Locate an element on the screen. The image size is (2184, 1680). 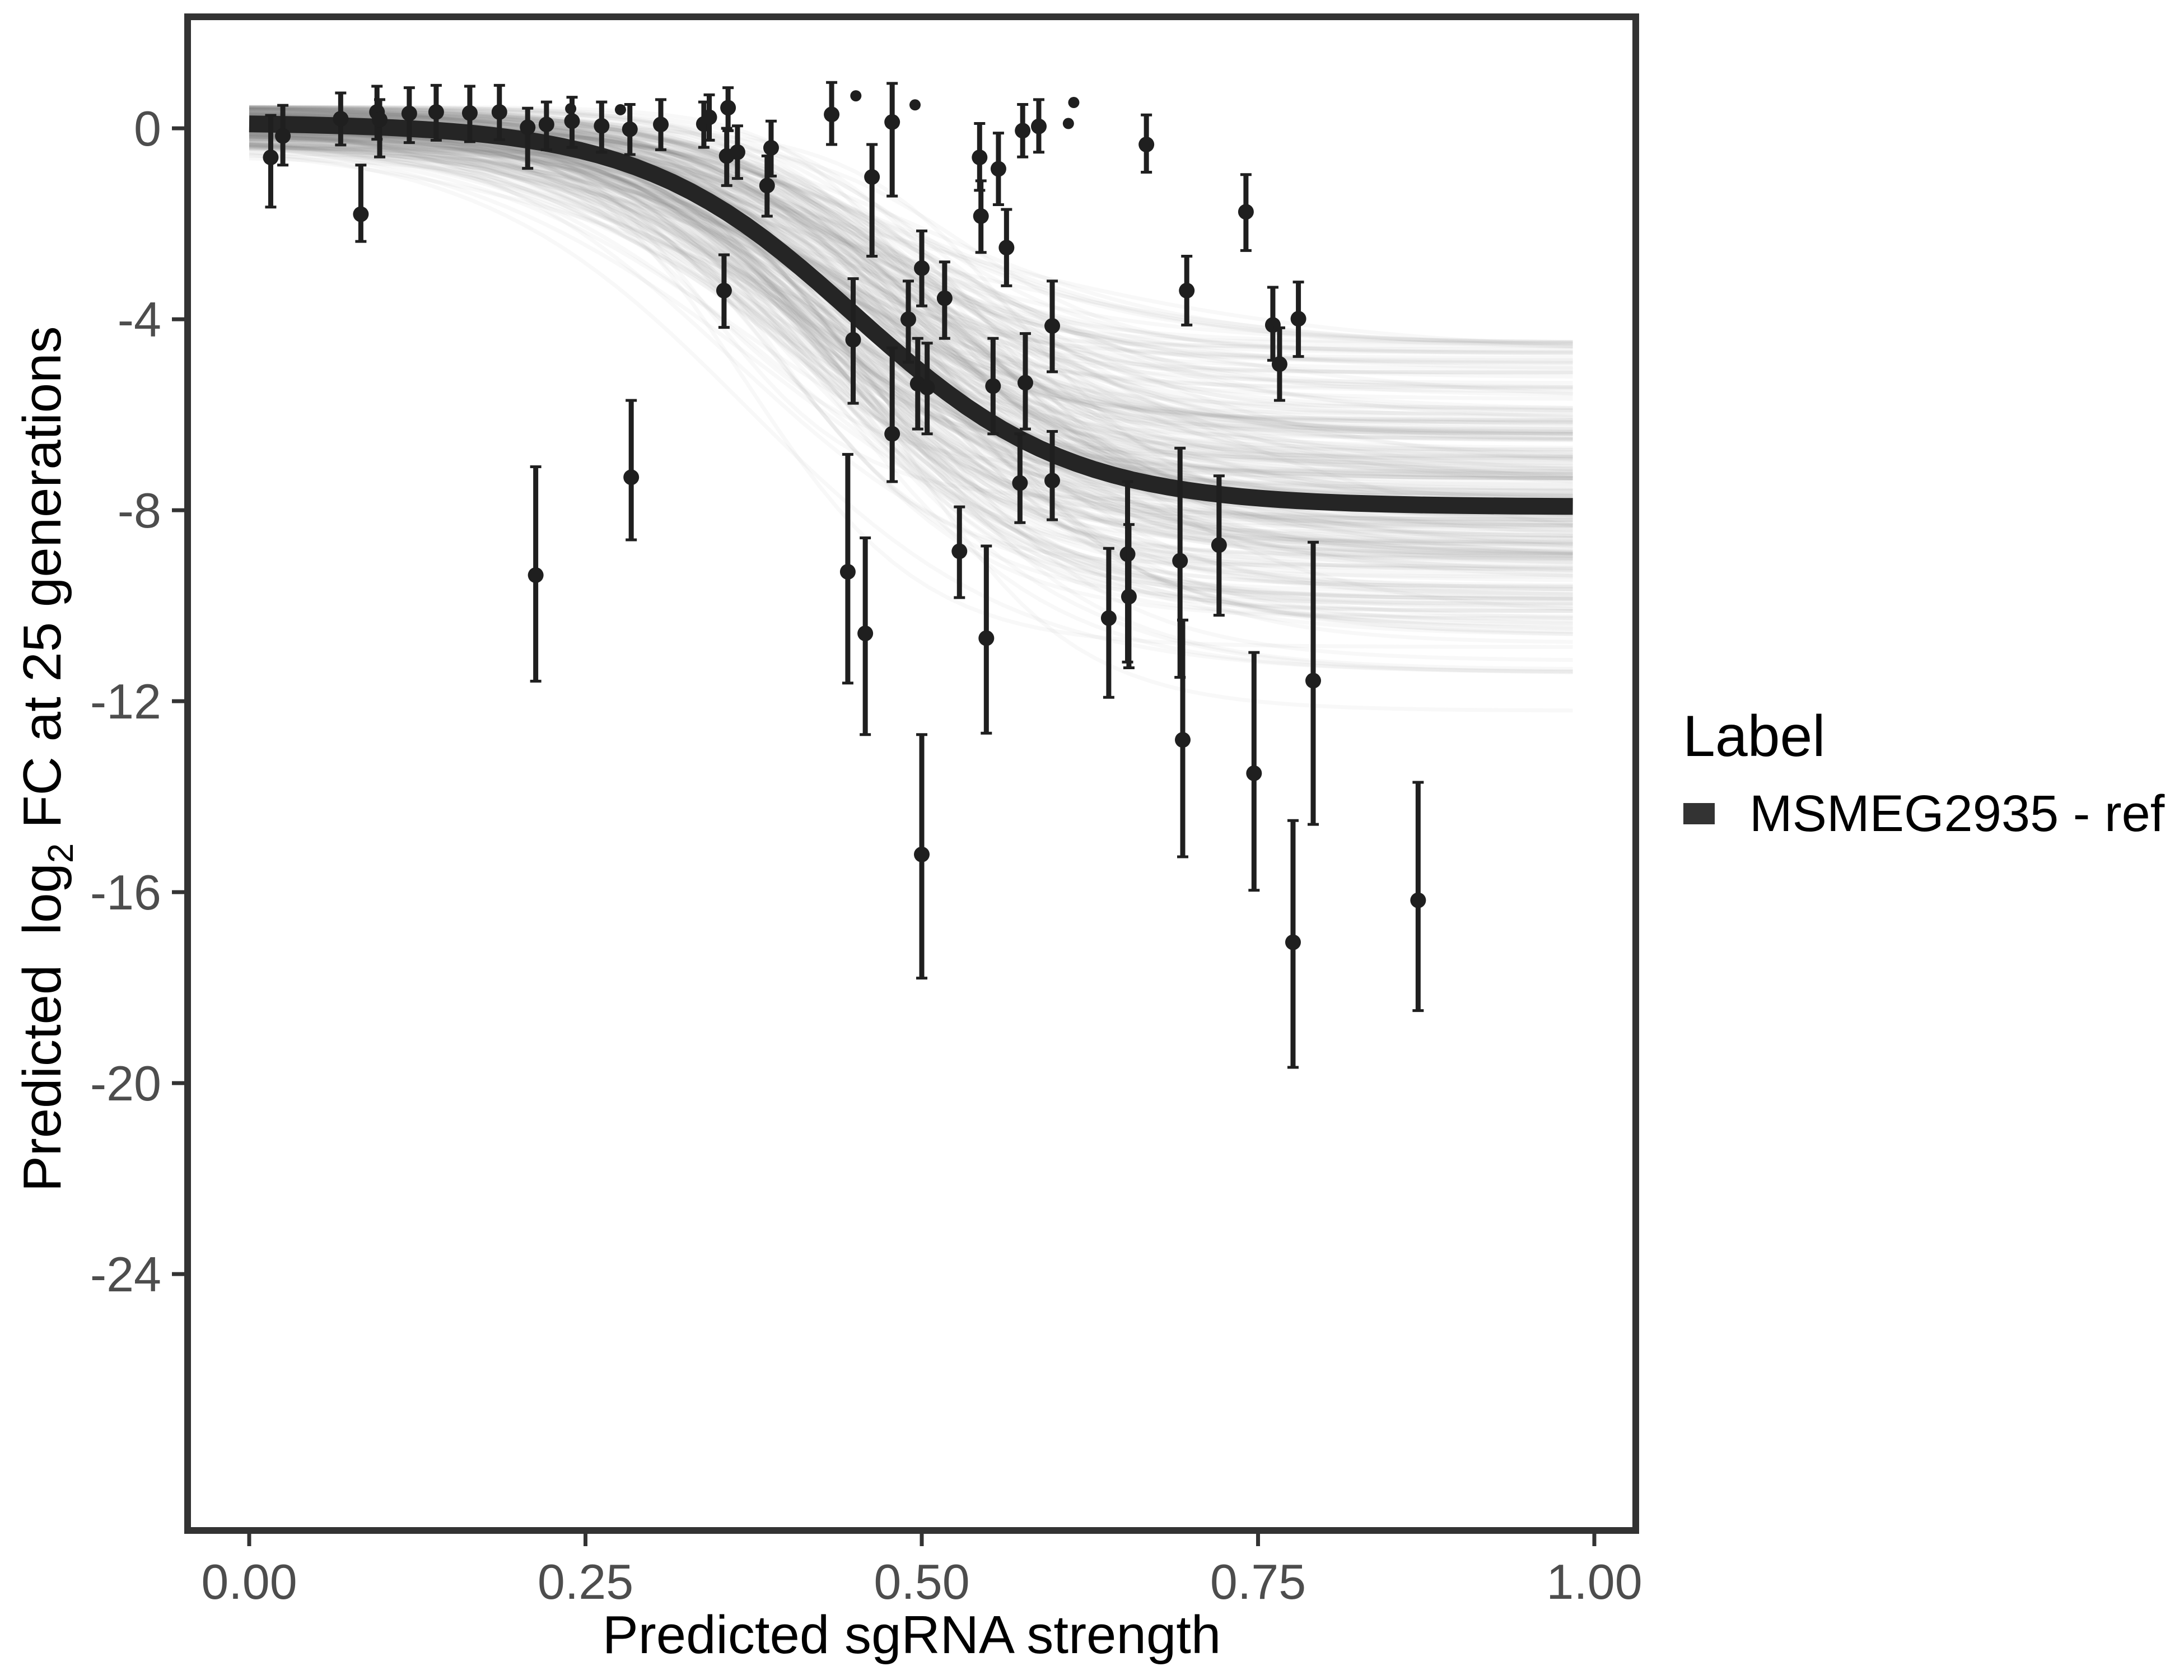
legend-swatch is located at coordinates (1699, 814).